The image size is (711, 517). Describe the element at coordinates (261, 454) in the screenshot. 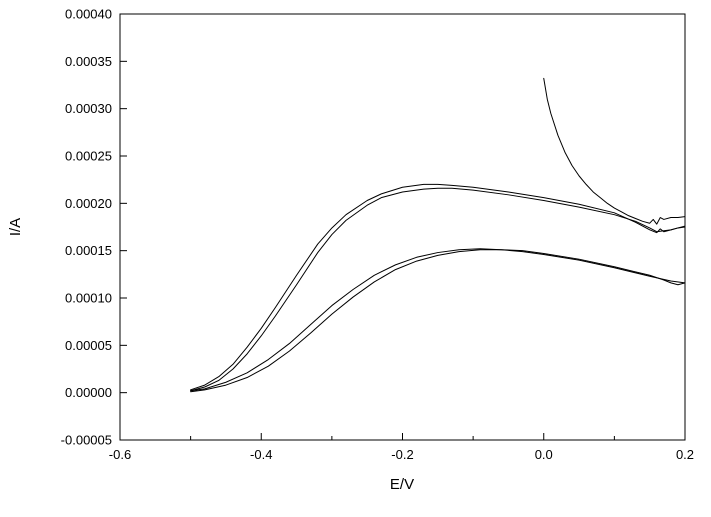

I see `x-tick-label: -0.4` at that location.